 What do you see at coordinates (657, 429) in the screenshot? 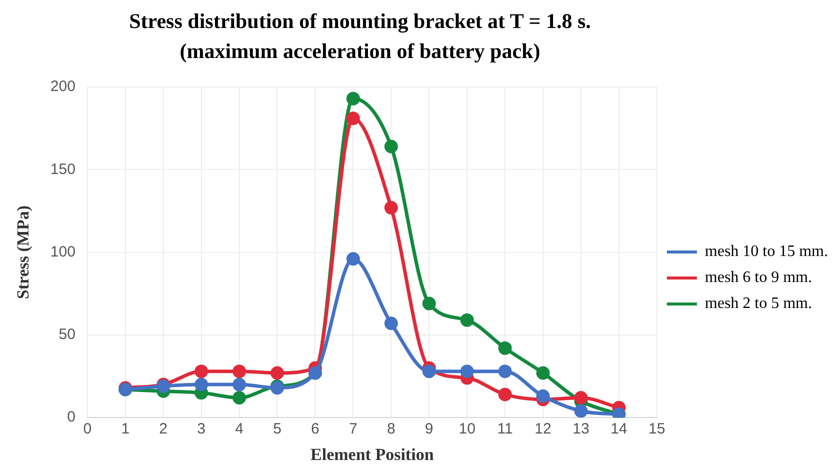
I see `x-tick-label: 15` at bounding box center [657, 429].